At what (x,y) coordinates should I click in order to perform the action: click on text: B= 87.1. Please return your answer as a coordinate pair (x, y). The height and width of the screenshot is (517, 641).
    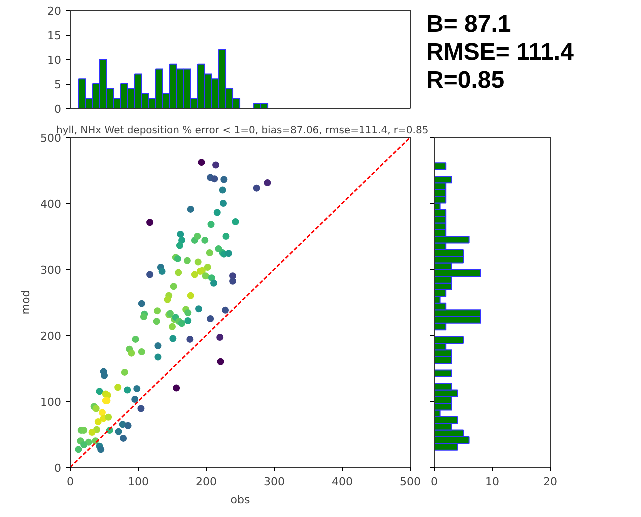
    Looking at the image, I should click on (469, 24).